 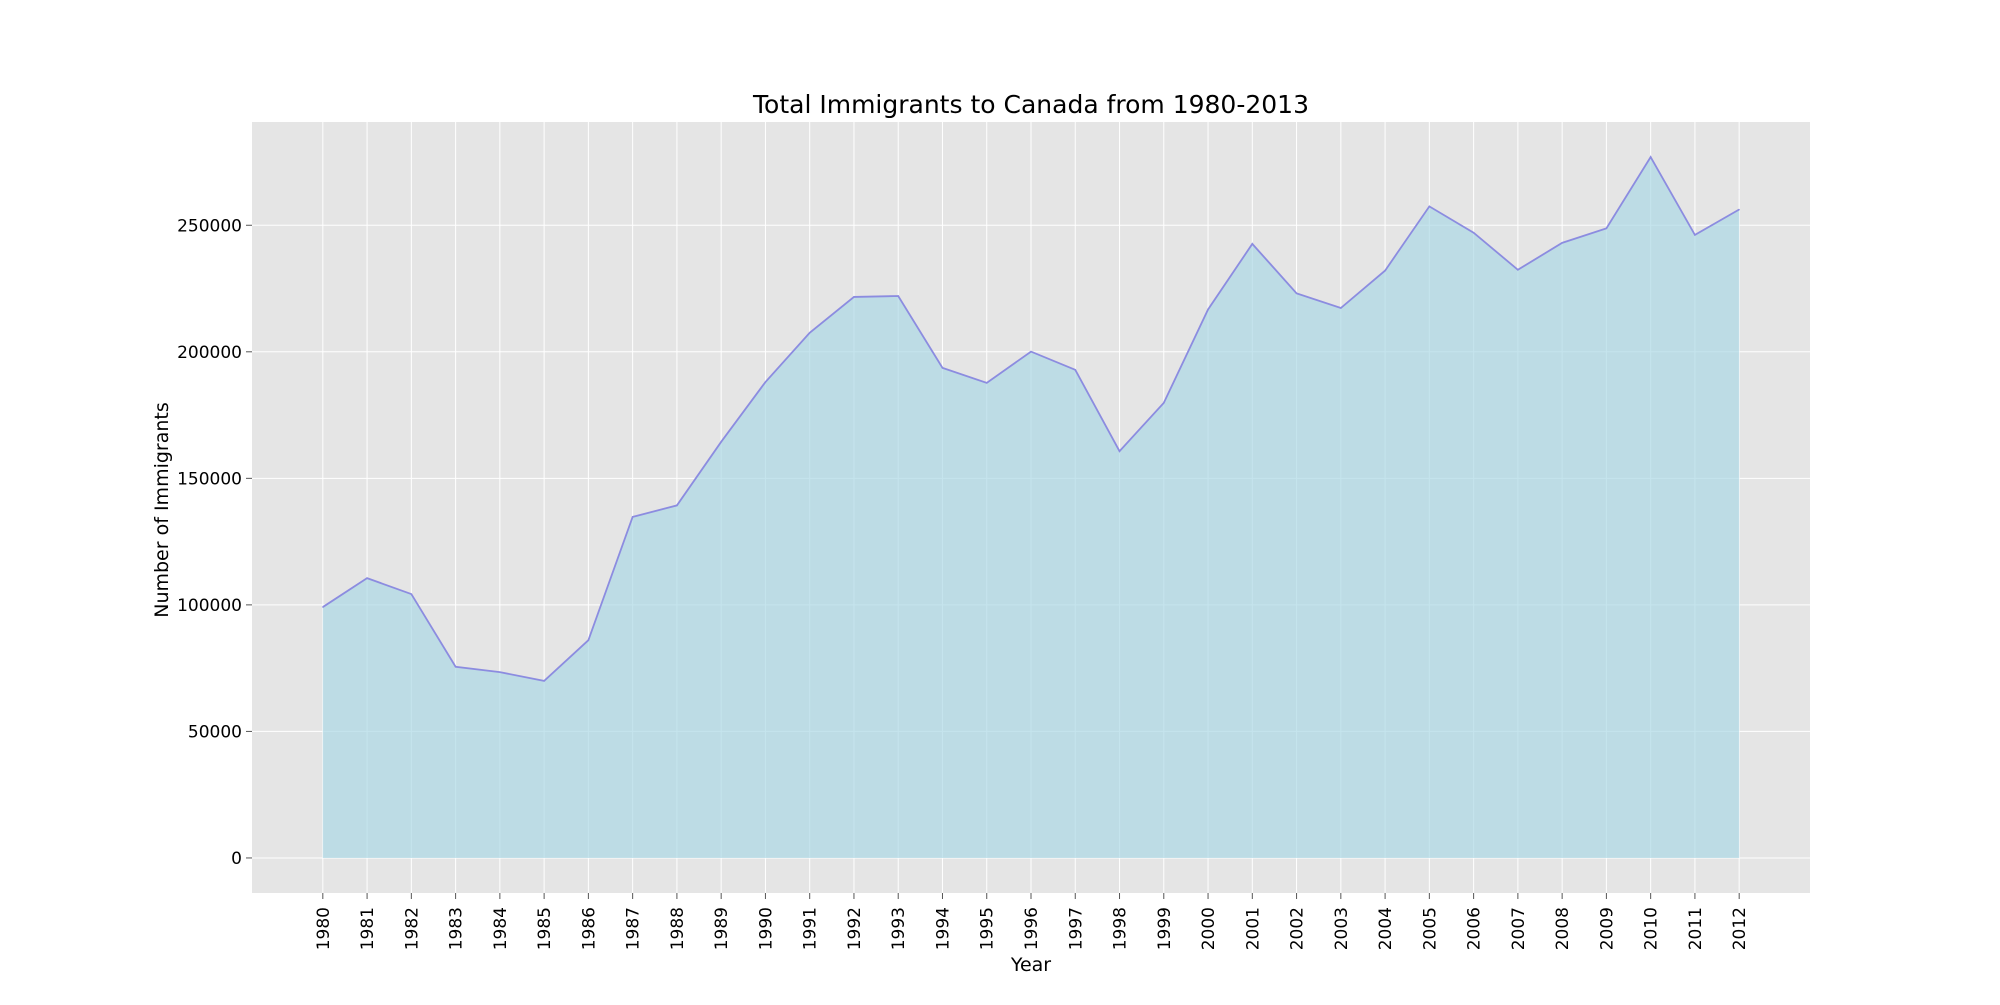 What do you see at coordinates (1519, 928) in the screenshot?
I see `x-tick-label: 2007` at bounding box center [1519, 928].